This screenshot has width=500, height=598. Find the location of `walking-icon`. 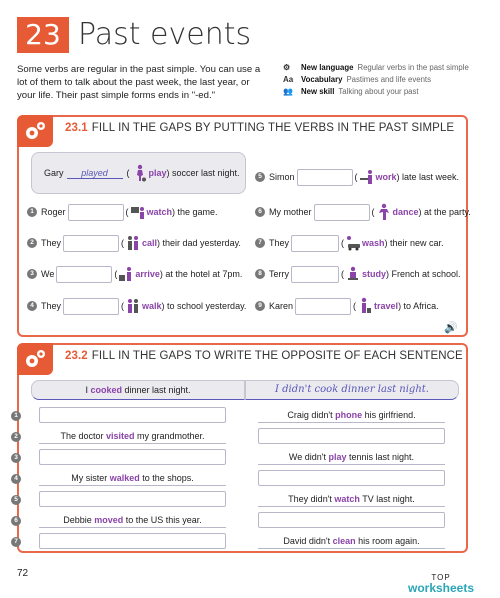

walking-icon is located at coordinates (133, 306).